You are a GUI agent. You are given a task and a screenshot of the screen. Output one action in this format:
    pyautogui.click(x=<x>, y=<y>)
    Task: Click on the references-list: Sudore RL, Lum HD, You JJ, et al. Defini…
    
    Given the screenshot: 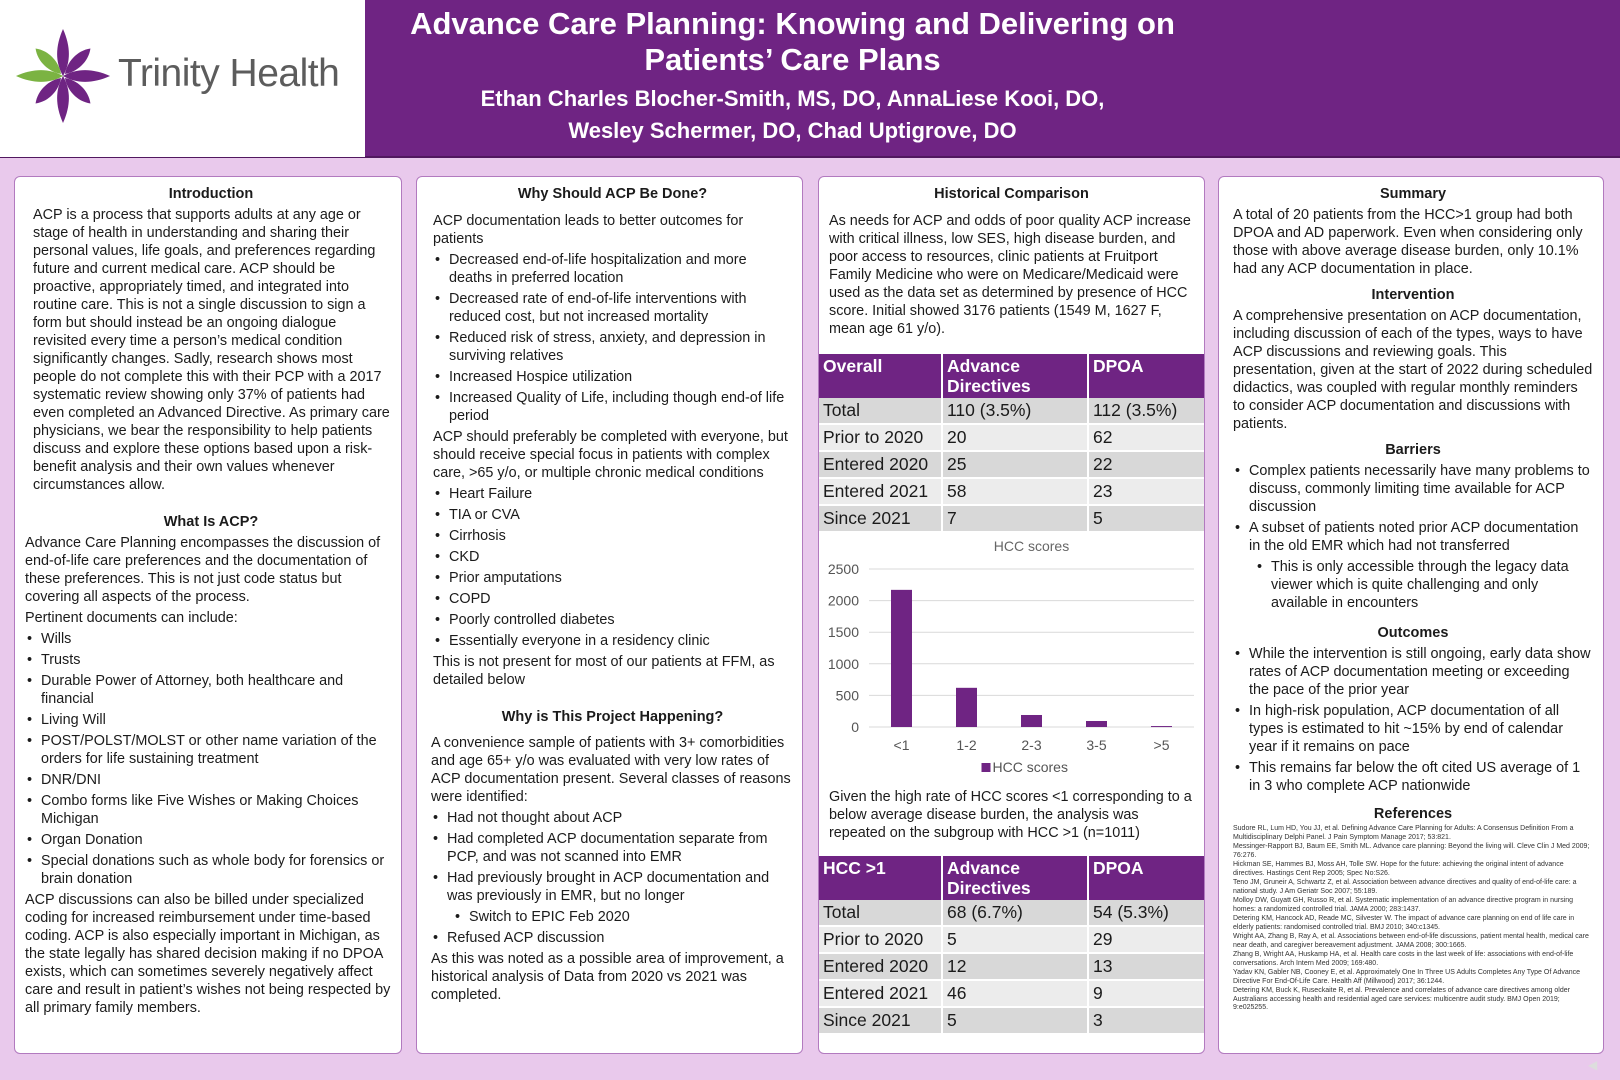 What is the action you would take?
    pyautogui.click(x=1413, y=919)
    